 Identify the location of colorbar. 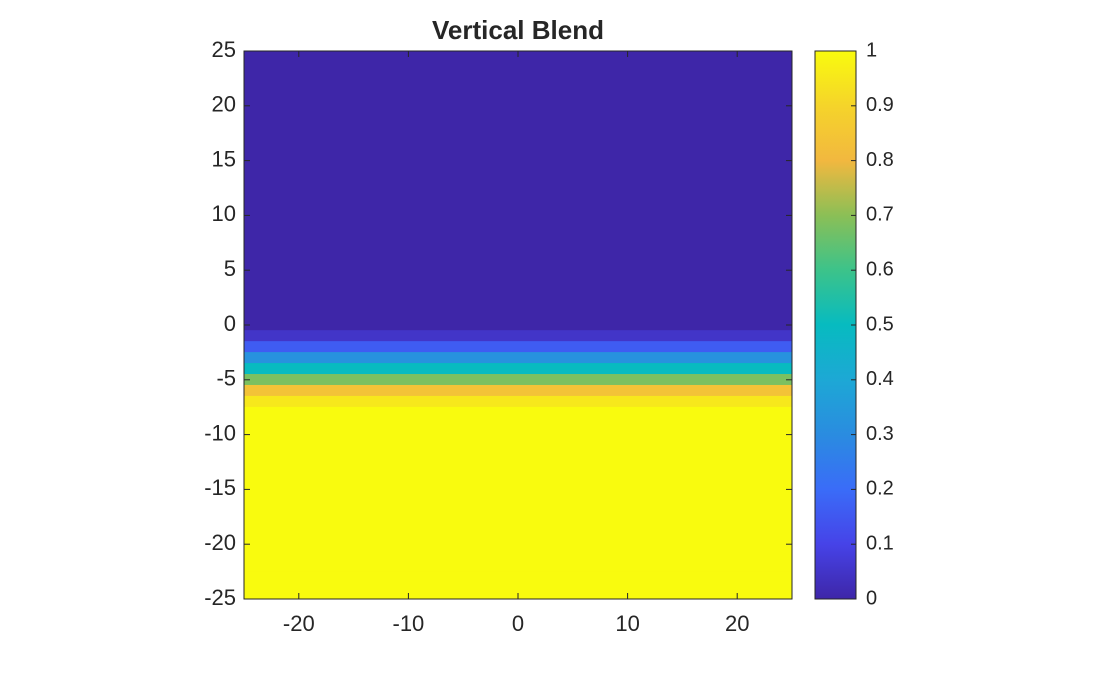
(835, 325).